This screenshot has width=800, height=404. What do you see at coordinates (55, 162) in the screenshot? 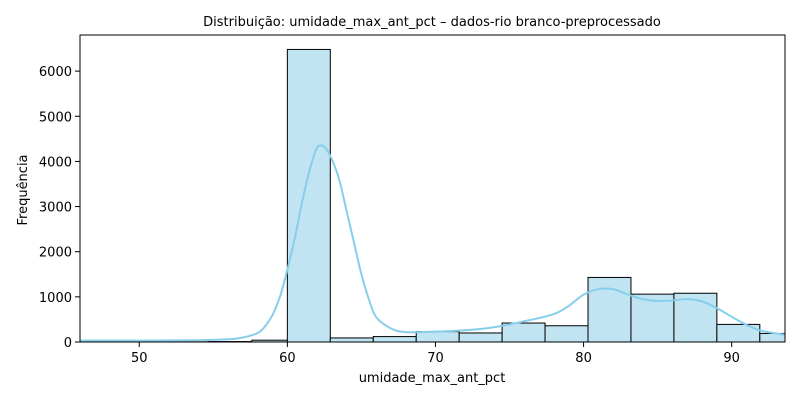
I see `y-tick-label: 4000` at bounding box center [55, 162].